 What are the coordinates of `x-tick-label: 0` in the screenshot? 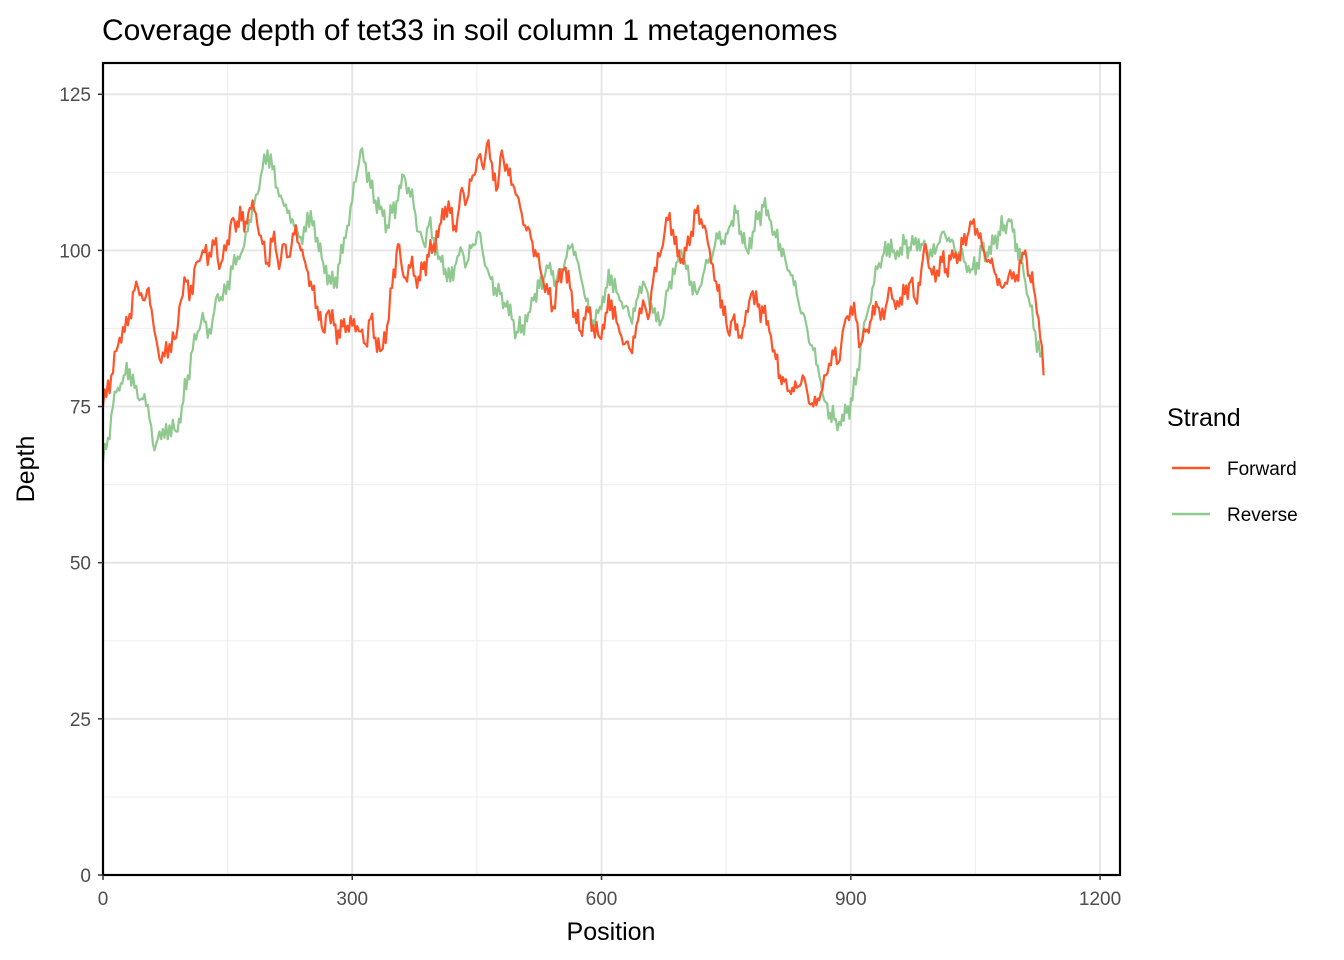 It's located at (103, 899).